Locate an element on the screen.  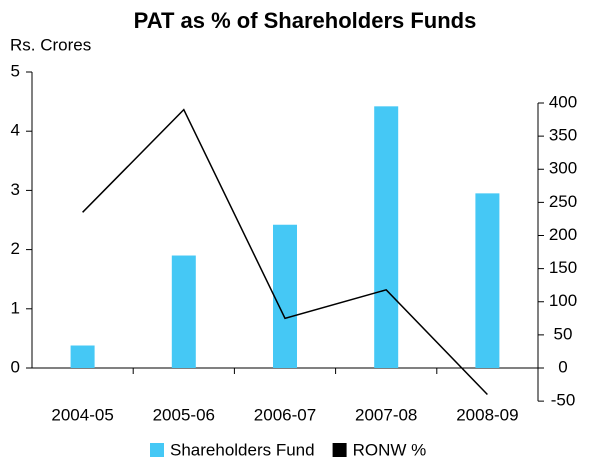
y2-tick-label: -50 is located at coordinates (563, 400).